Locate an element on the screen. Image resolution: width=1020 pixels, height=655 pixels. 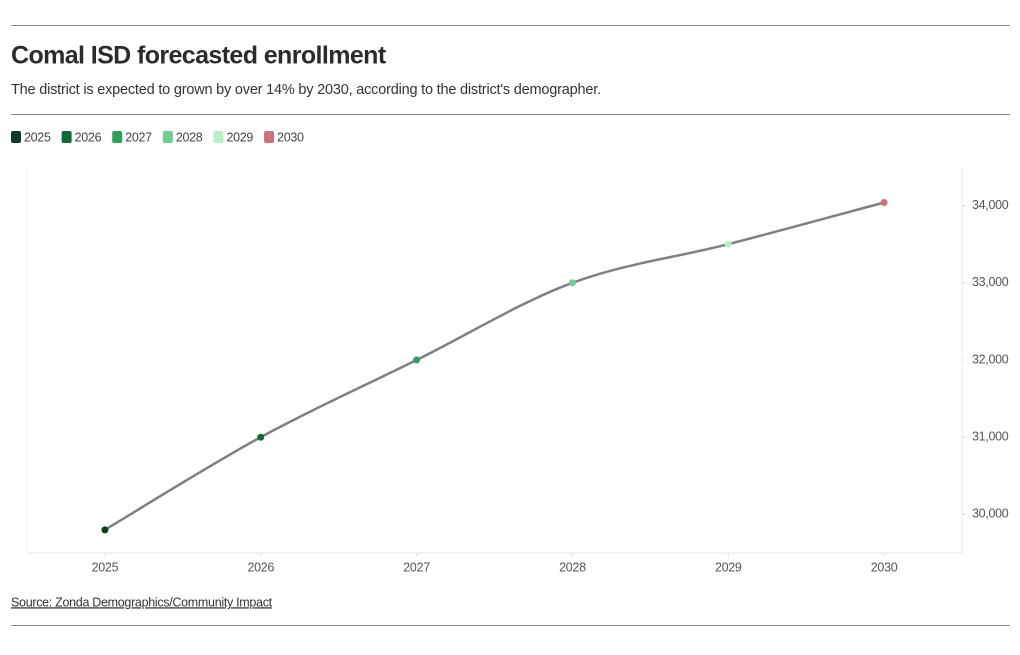
legend-label: 2028 is located at coordinates (189, 137).